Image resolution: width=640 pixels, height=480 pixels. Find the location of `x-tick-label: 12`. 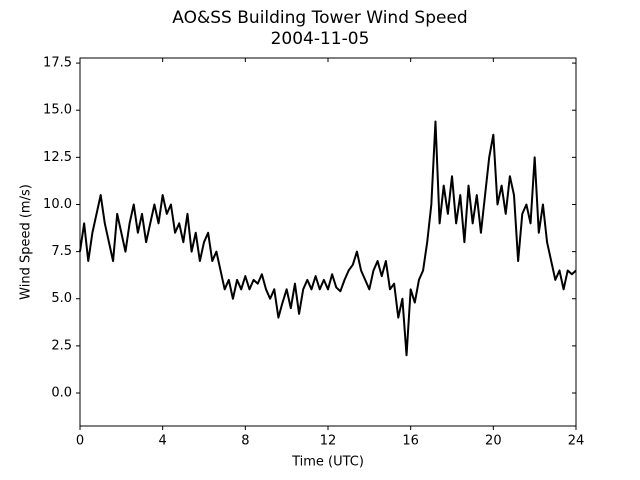

x-tick-label: 12 is located at coordinates (328, 441).